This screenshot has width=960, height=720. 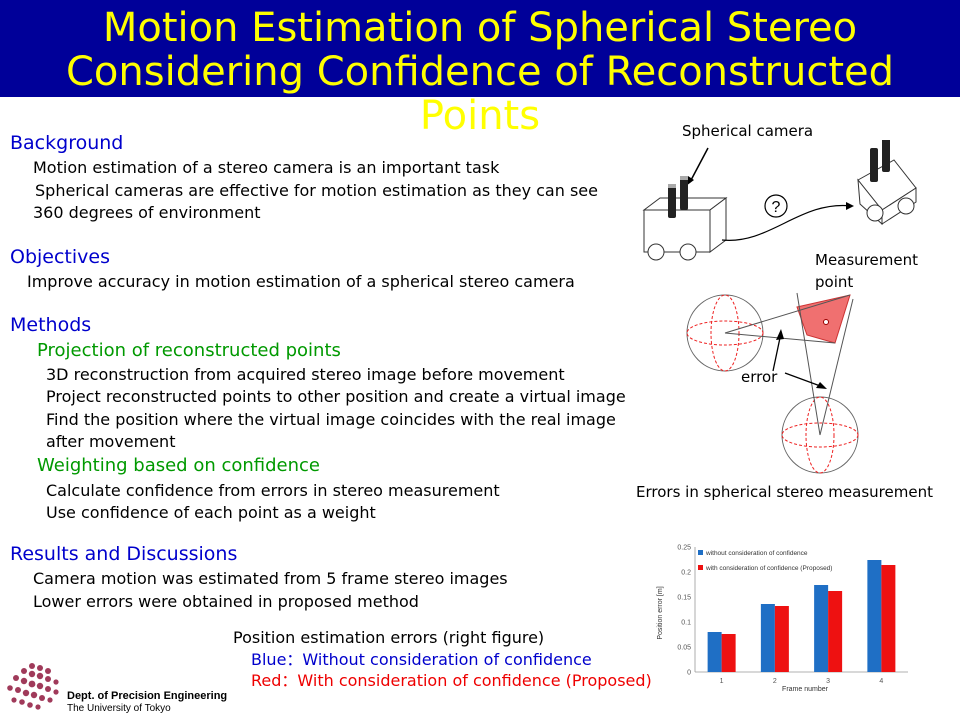 I want to click on y-axis-label: Position error [m], so click(x=660, y=612).